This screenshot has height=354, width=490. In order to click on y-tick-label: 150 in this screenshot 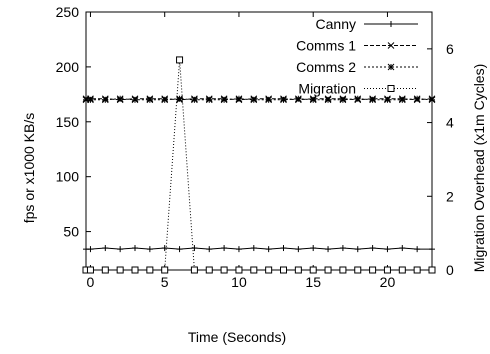, I will do `click(68, 122)`.